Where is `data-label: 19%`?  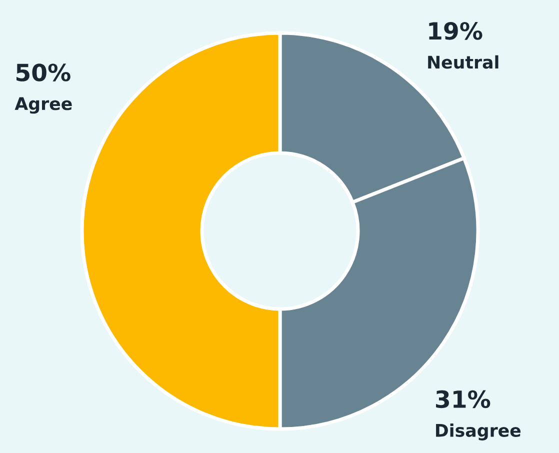 data-label: 19% is located at coordinates (455, 31).